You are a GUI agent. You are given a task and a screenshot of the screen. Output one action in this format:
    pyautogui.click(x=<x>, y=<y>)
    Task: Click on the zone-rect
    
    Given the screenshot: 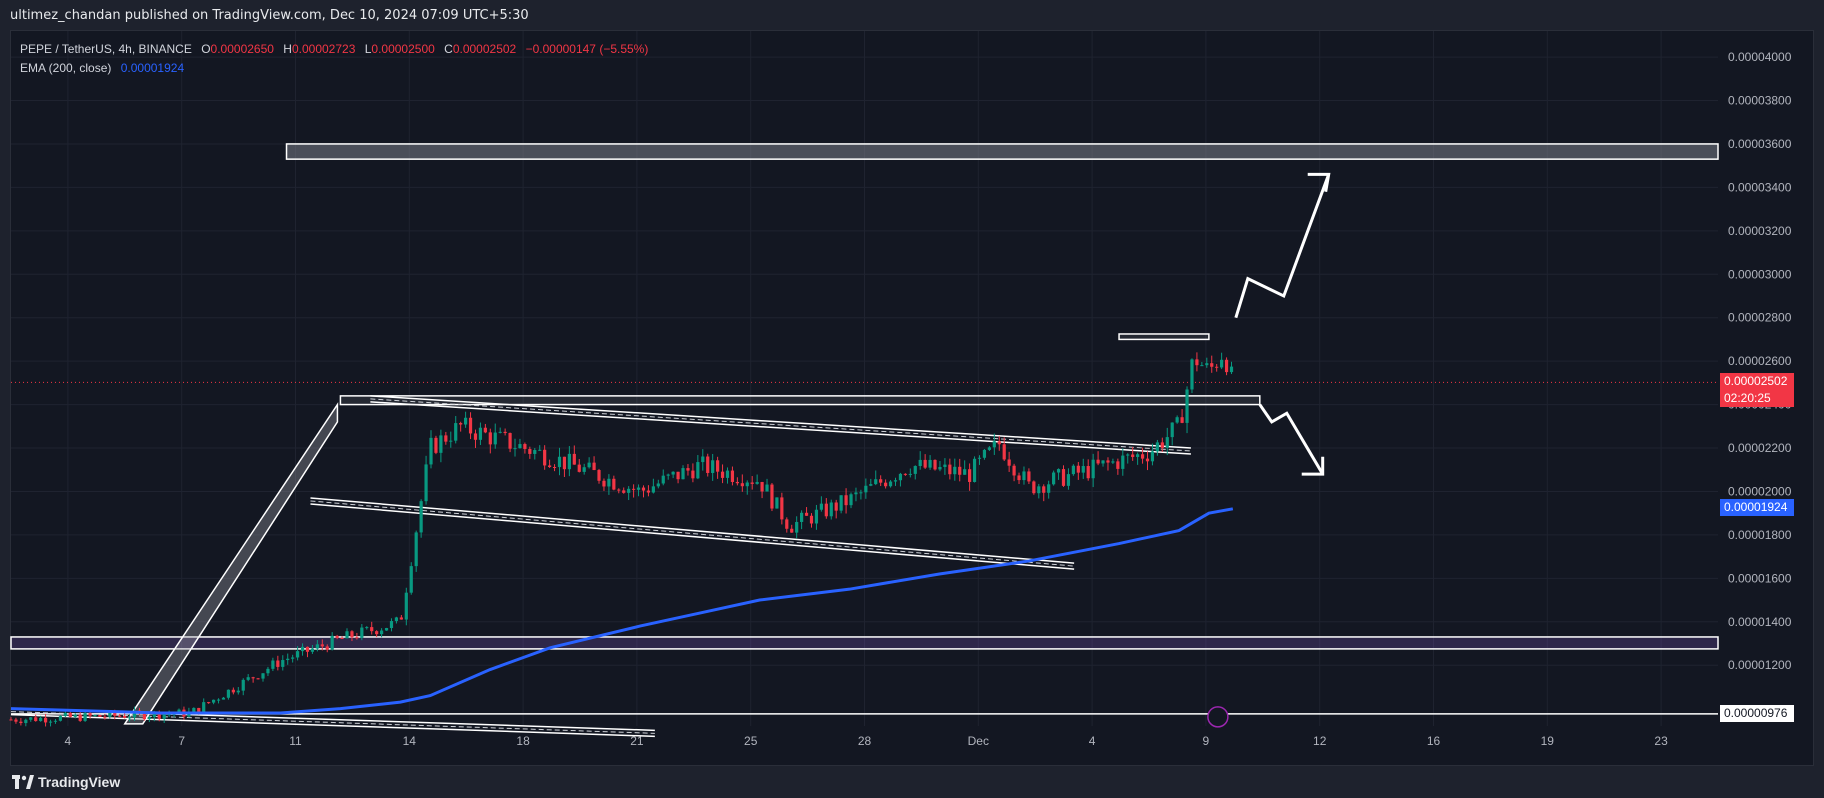 What is the action you would take?
    pyautogui.click(x=864, y=643)
    